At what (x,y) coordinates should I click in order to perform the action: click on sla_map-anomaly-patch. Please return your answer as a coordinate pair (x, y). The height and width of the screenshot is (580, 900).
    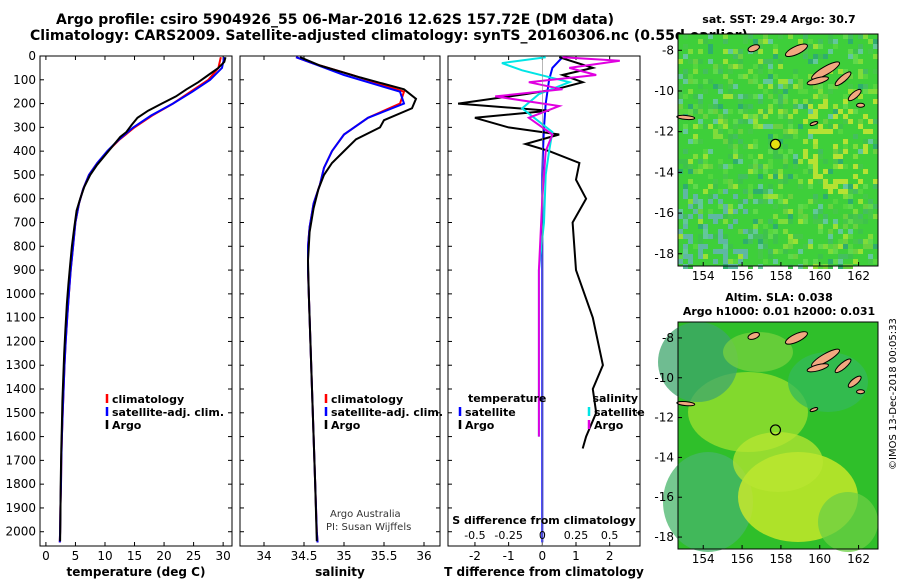
    Looking at the image, I should click on (778, 462).